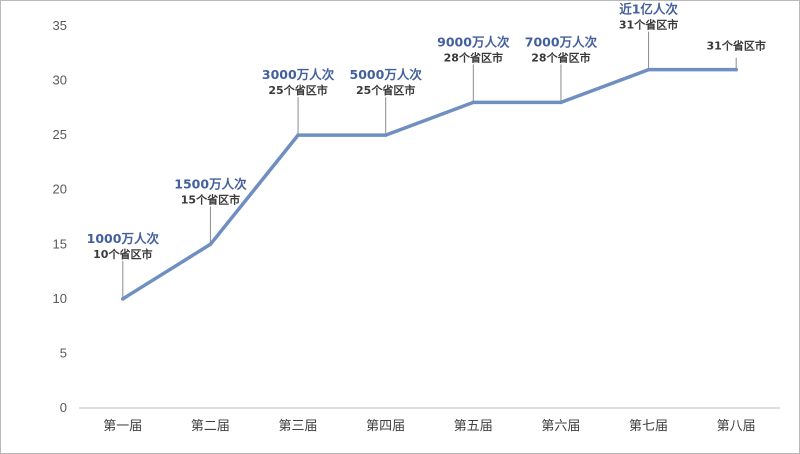  Describe the element at coordinates (60, 80) in the screenshot. I see `y-tick-label: 30` at that location.